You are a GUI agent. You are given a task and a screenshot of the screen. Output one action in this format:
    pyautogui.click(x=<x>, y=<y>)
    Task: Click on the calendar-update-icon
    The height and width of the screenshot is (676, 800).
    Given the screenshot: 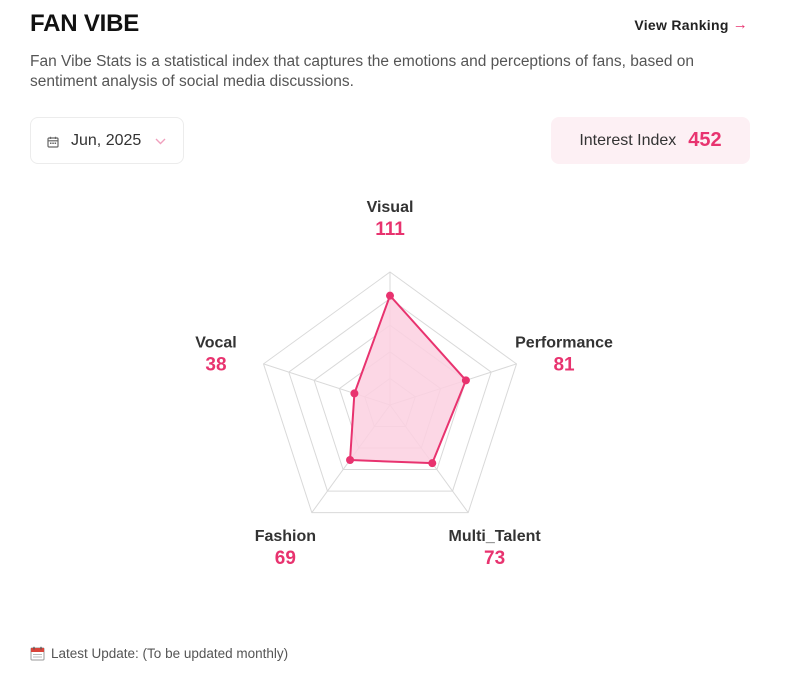 What is the action you would take?
    pyautogui.click(x=37, y=653)
    